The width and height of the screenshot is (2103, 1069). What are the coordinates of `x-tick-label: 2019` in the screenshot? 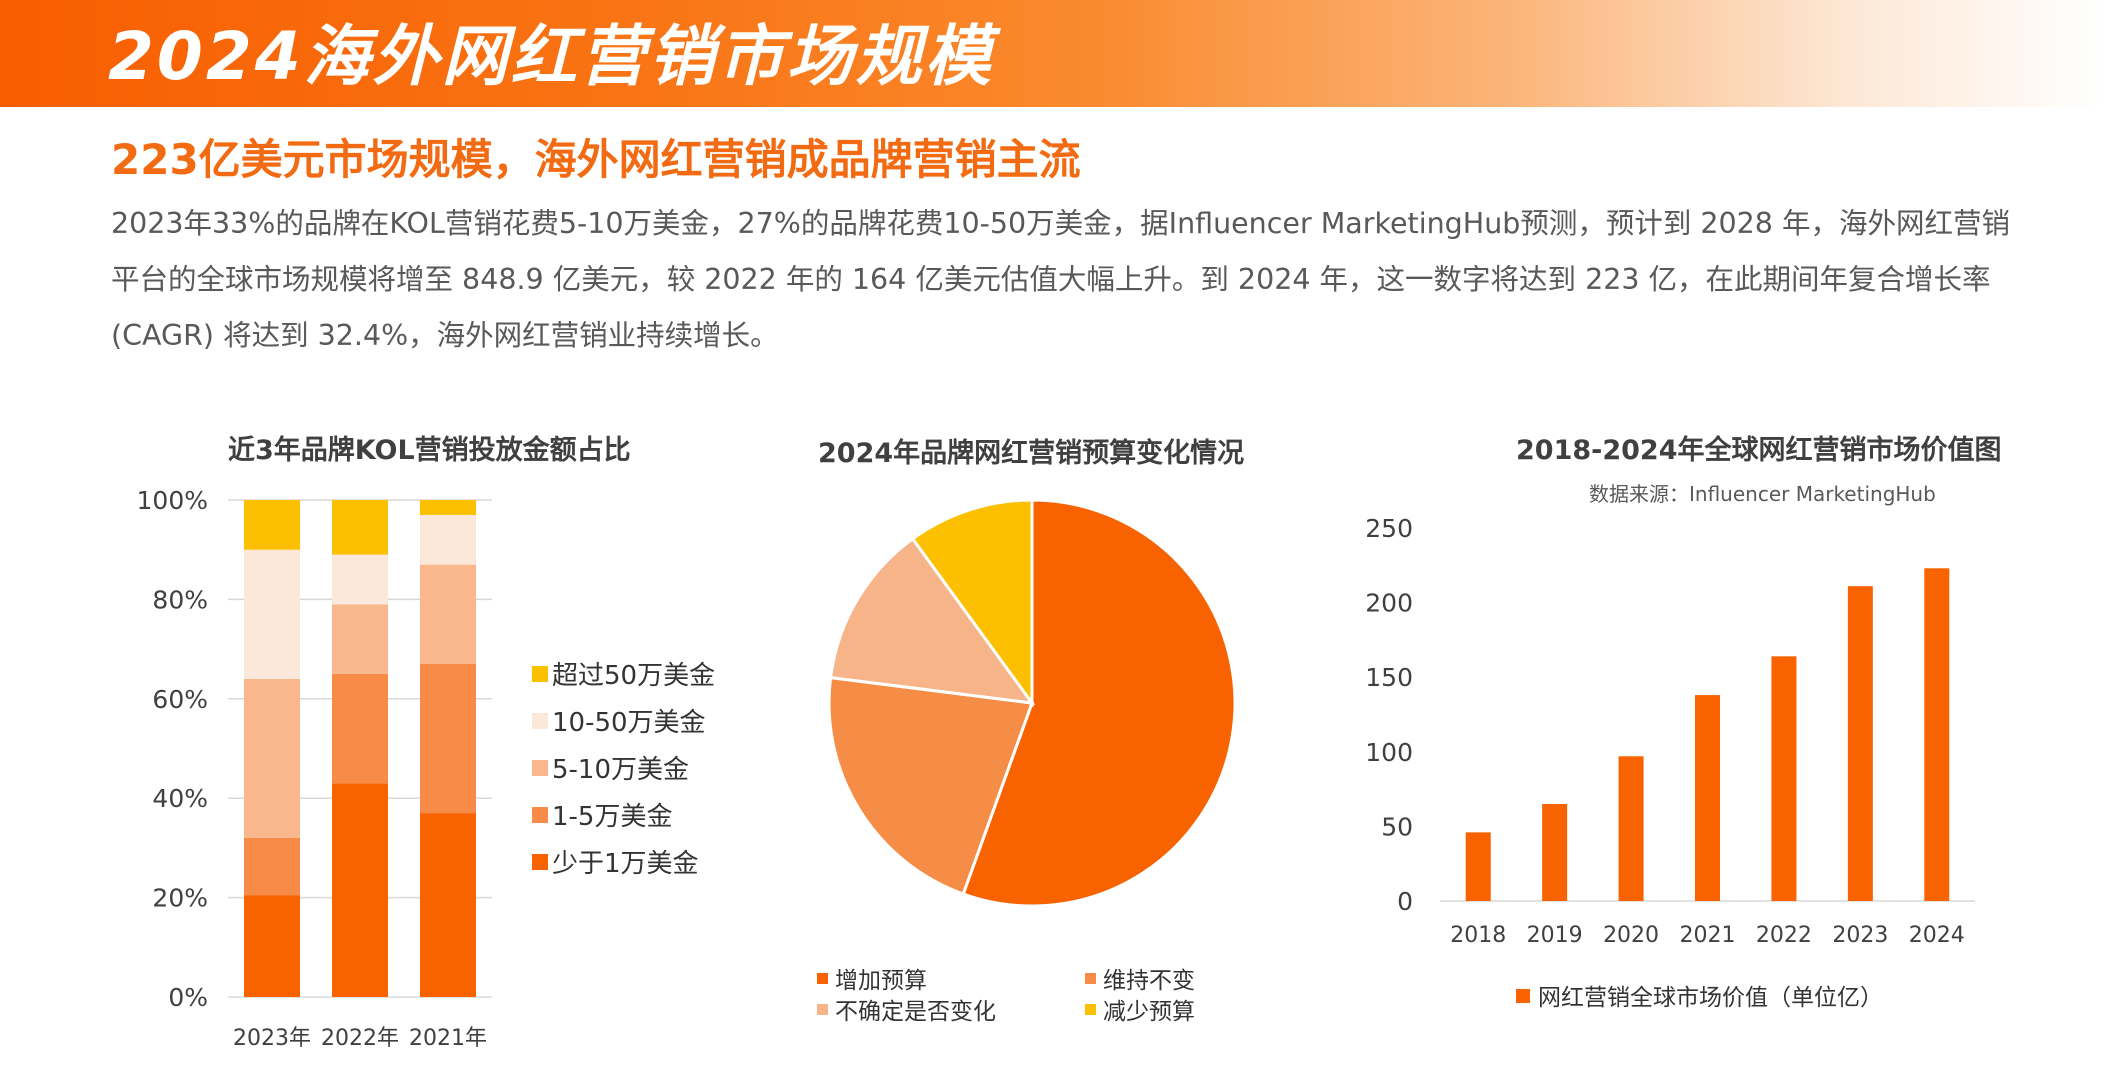 It's located at (1555, 935).